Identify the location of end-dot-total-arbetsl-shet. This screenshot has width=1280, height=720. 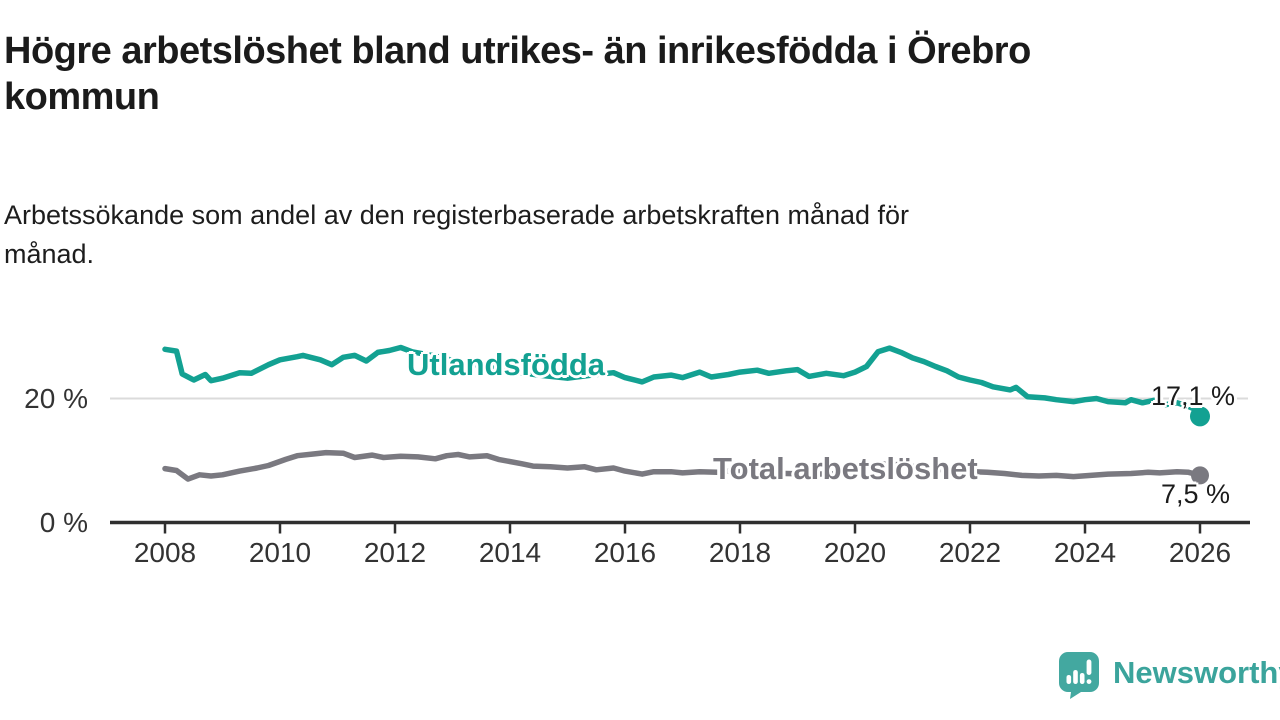
(1200, 475).